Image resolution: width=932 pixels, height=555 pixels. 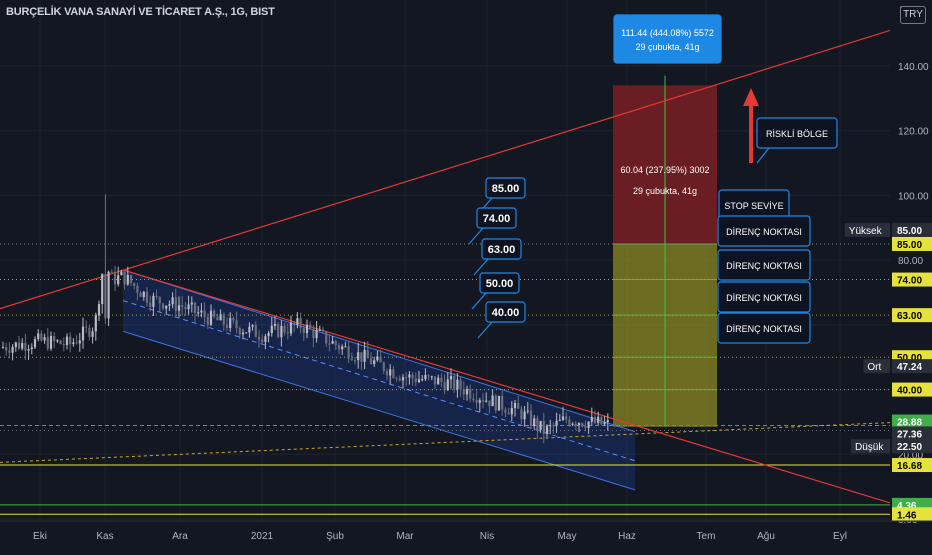 I want to click on risk-arrow-head, so click(x=751, y=97).